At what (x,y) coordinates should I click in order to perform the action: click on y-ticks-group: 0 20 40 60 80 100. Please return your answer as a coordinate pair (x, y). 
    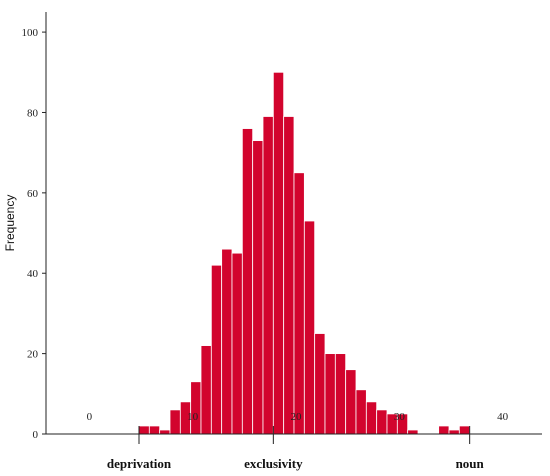
    Looking at the image, I should click on (34, 234).